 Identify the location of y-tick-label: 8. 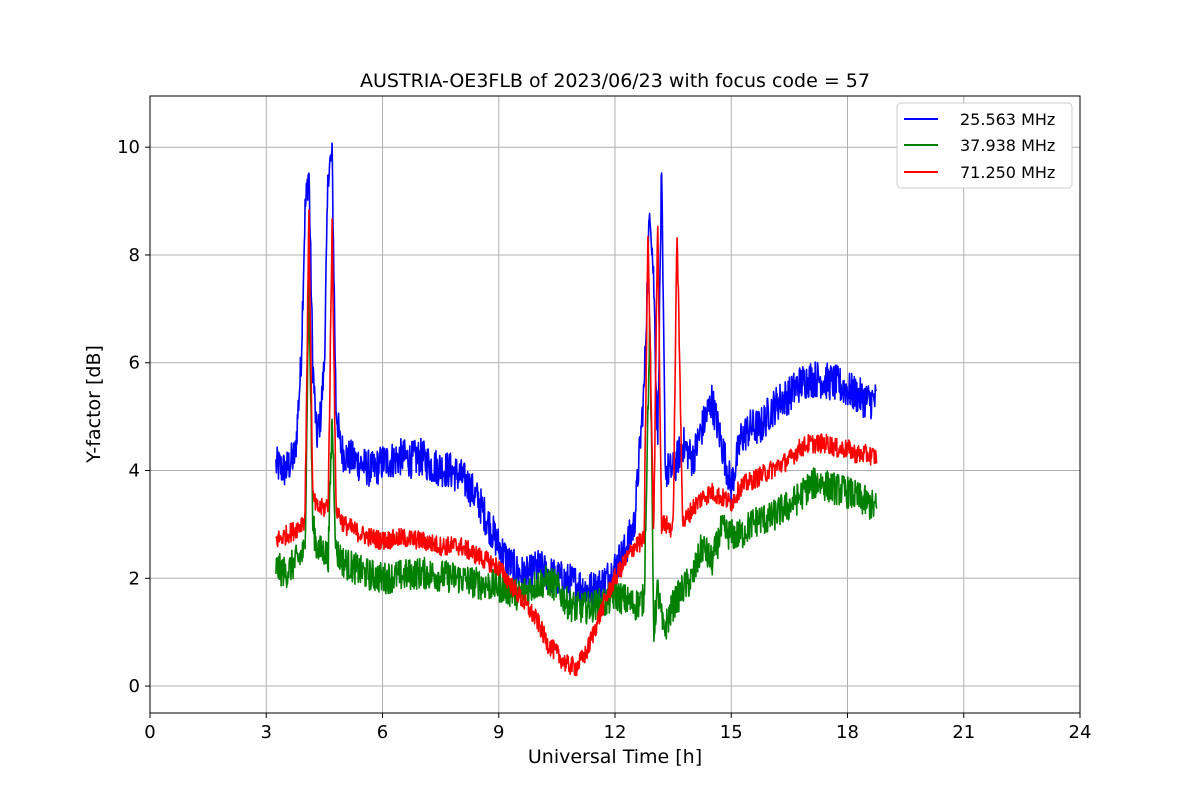
(134, 255).